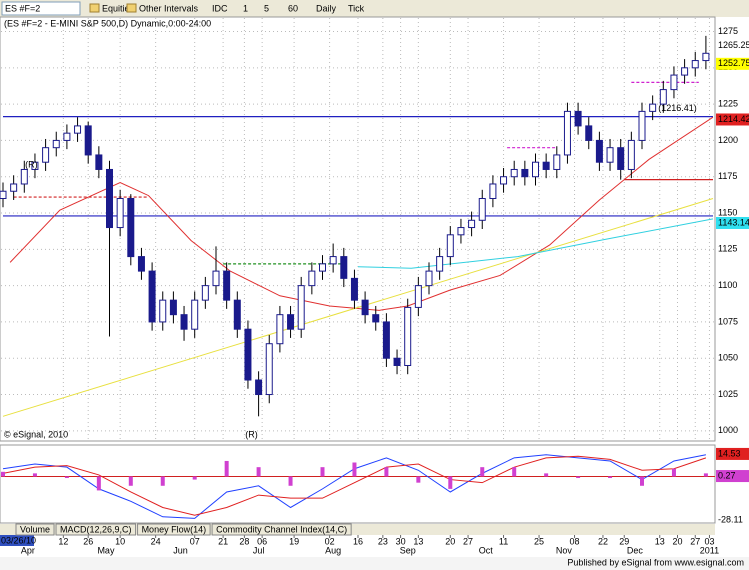  Describe the element at coordinates (401, 541) in the screenshot. I see `x-tick-label: 30` at that location.